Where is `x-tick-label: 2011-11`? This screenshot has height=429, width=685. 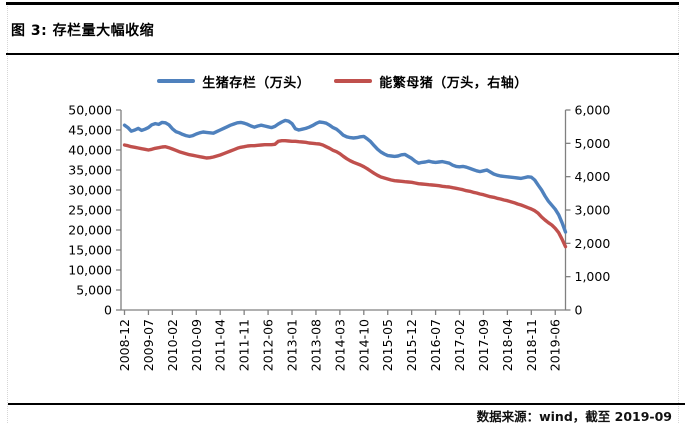
x-tick-label: 2011-11 is located at coordinates (244, 345).